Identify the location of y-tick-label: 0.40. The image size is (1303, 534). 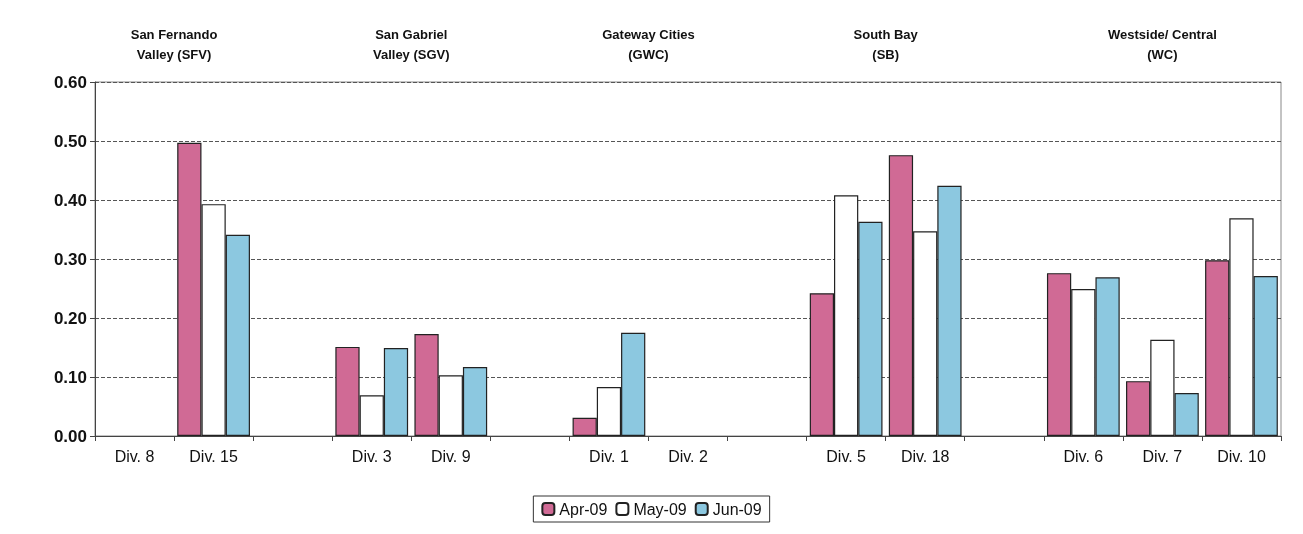
(70, 200).